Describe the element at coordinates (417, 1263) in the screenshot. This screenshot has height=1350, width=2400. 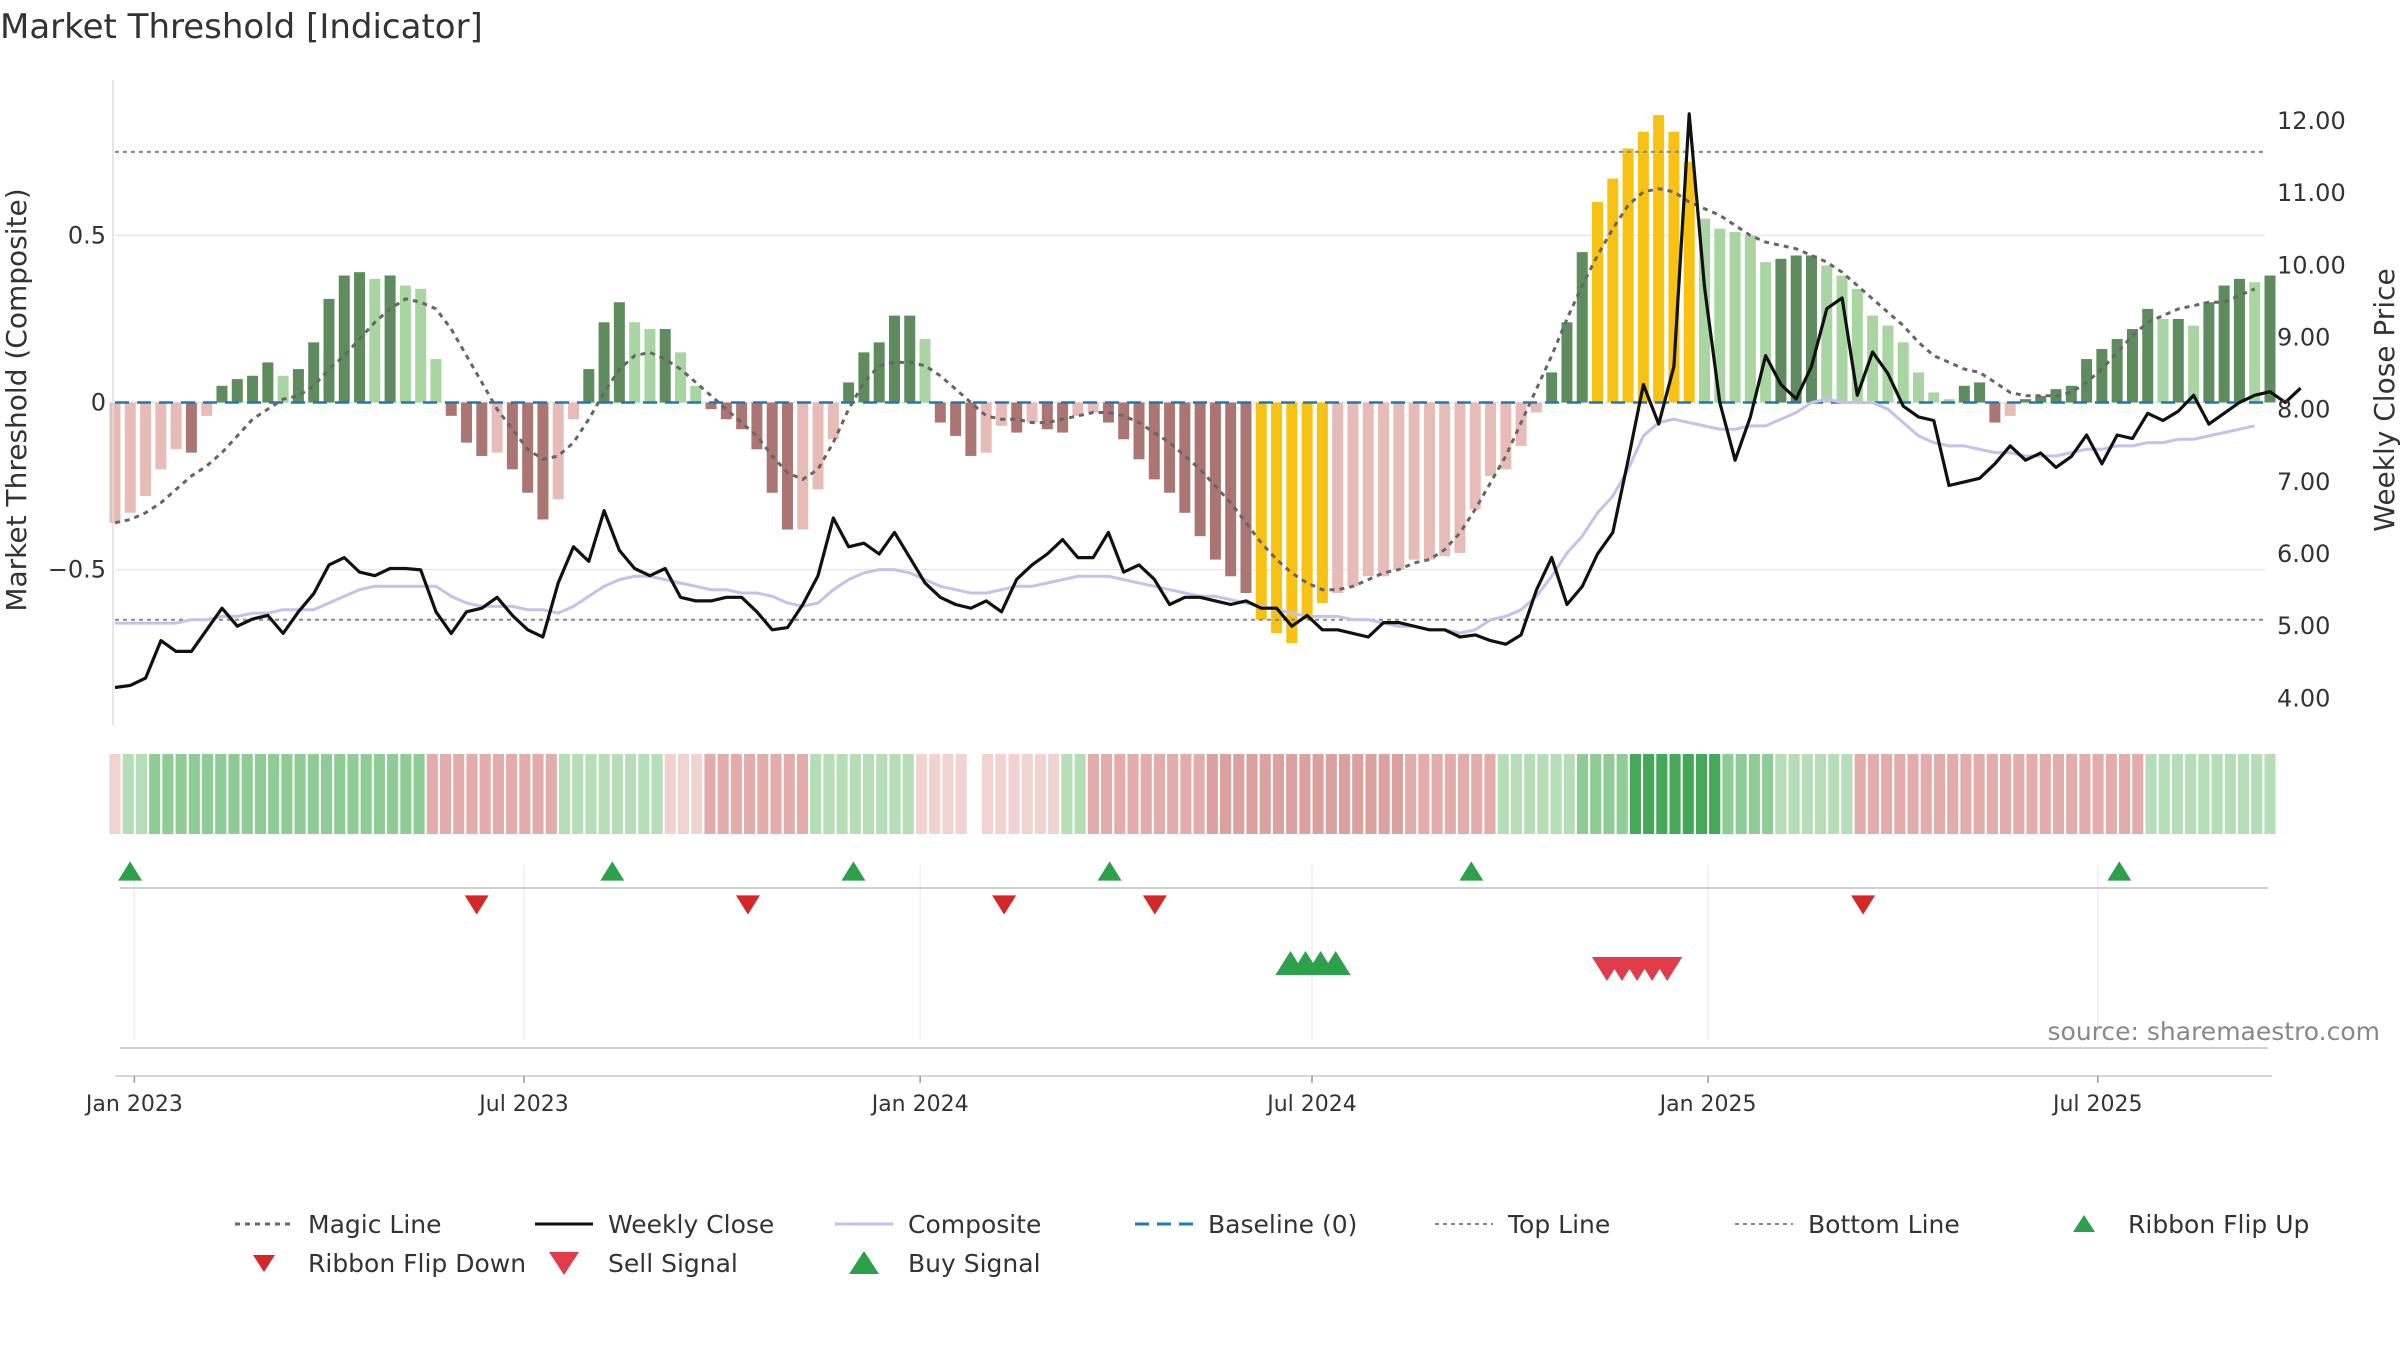
I see `legend-label: Ribbon Flip Down` at that location.